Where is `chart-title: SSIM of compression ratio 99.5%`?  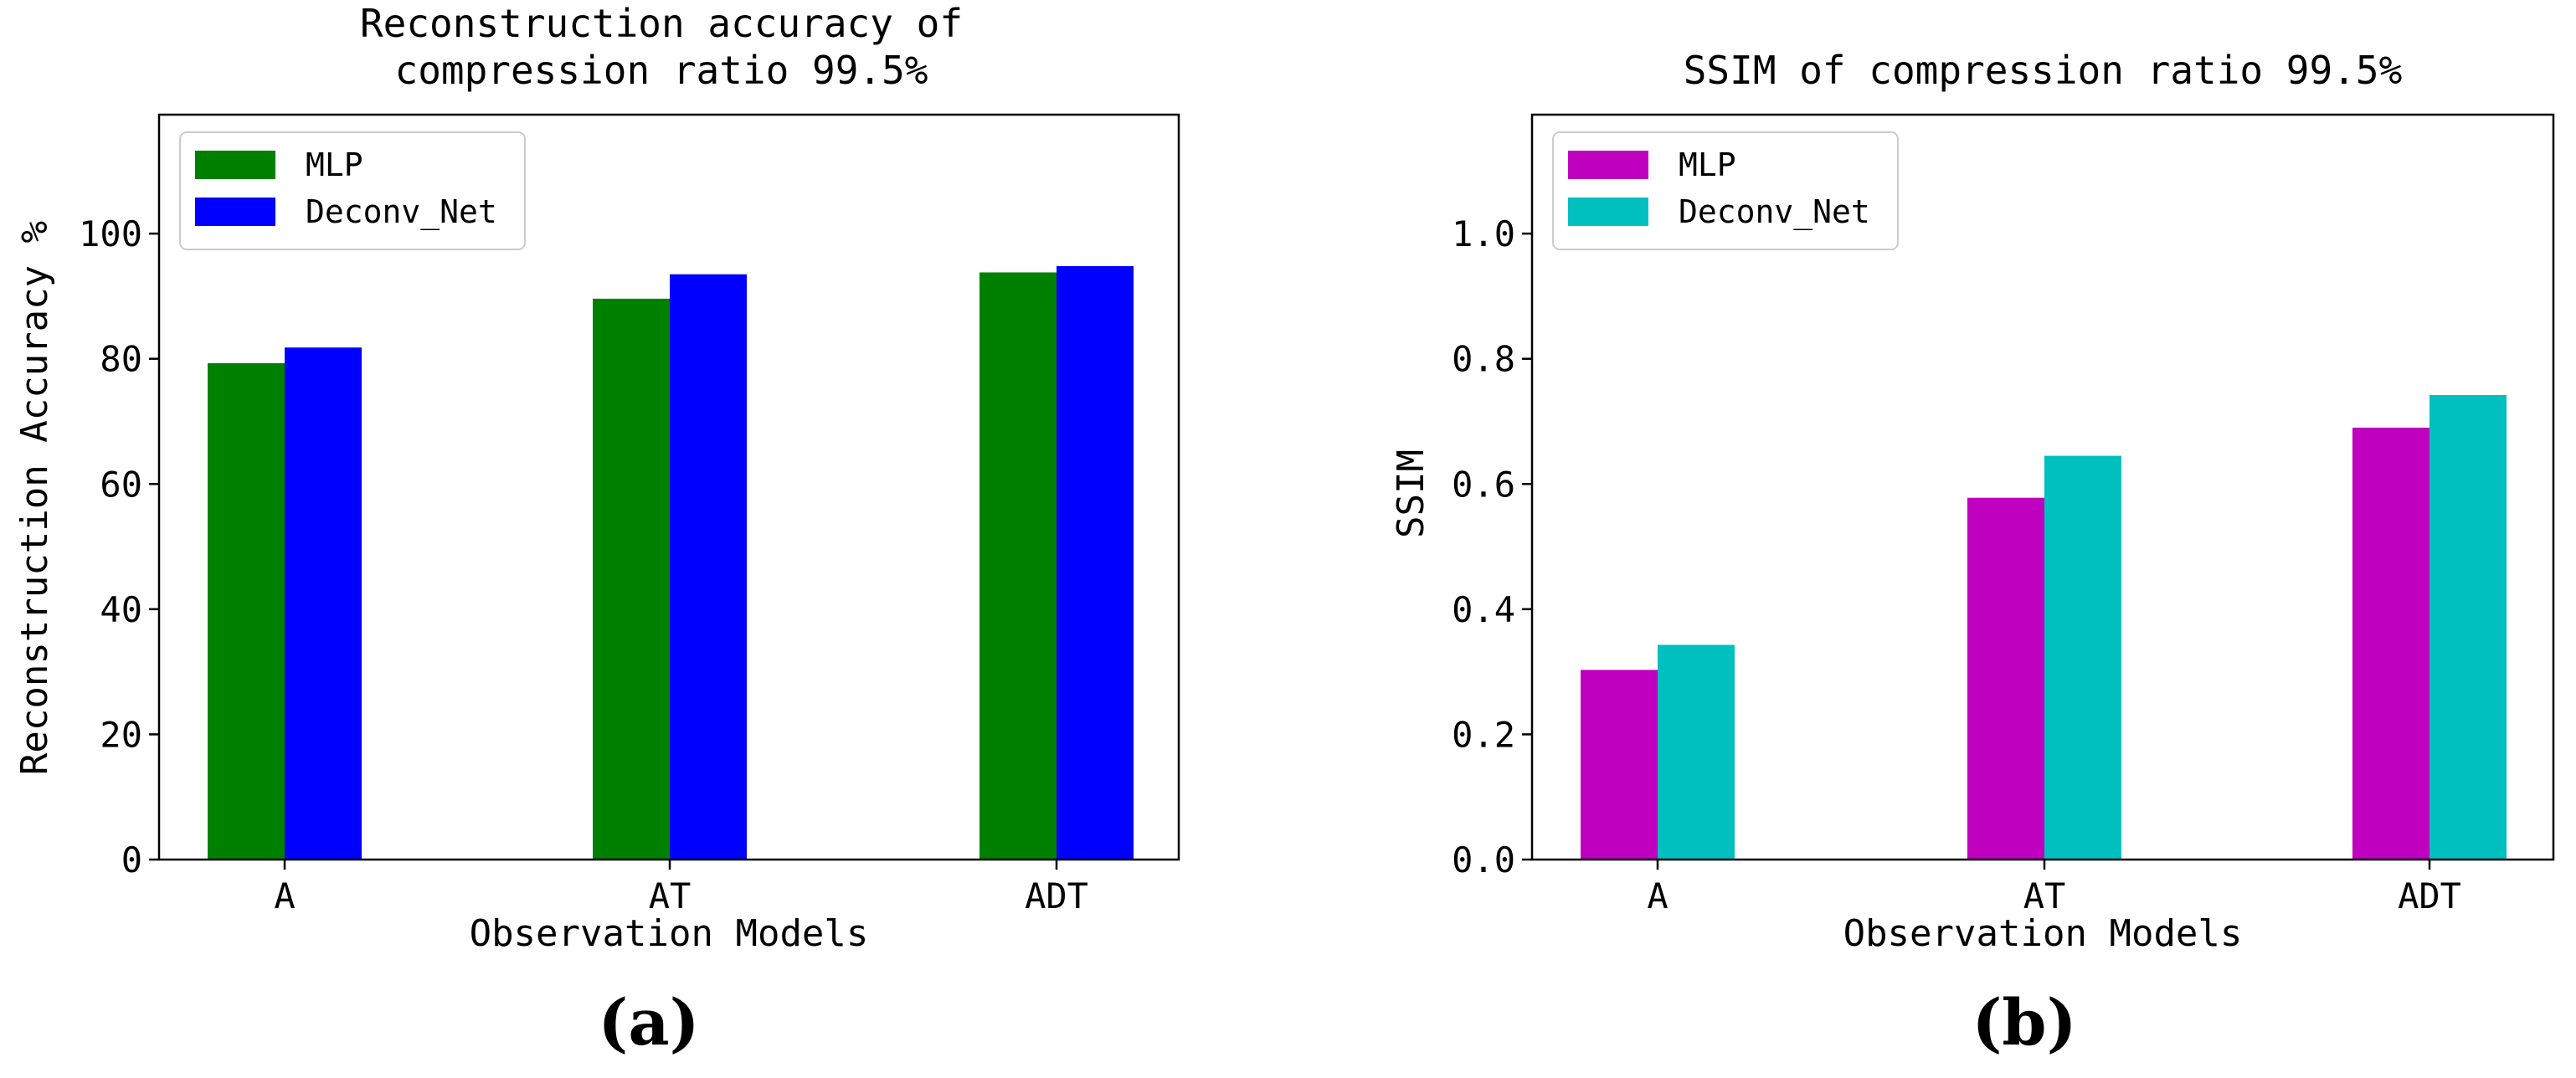
chart-title: SSIM of compression ratio 99.5% is located at coordinates (2044, 70).